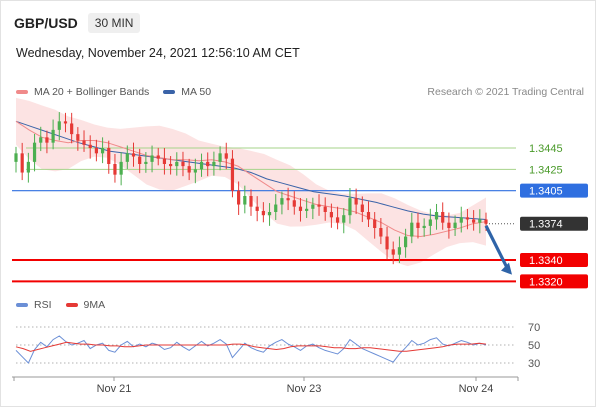 The height and width of the screenshot is (407, 596). I want to click on price-legend: MA 20 + Bollinger Bands MA 50, so click(120, 92).